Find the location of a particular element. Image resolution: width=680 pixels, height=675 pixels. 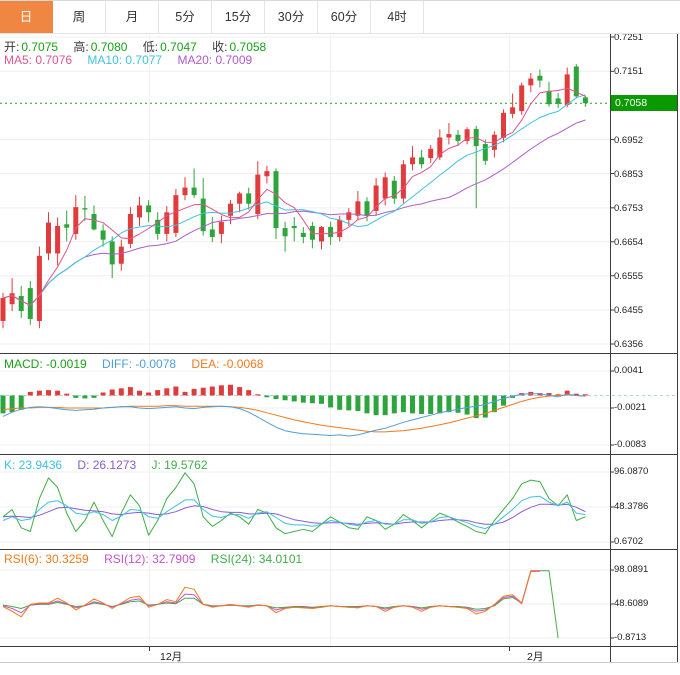

k-line is located at coordinates (294, 512).